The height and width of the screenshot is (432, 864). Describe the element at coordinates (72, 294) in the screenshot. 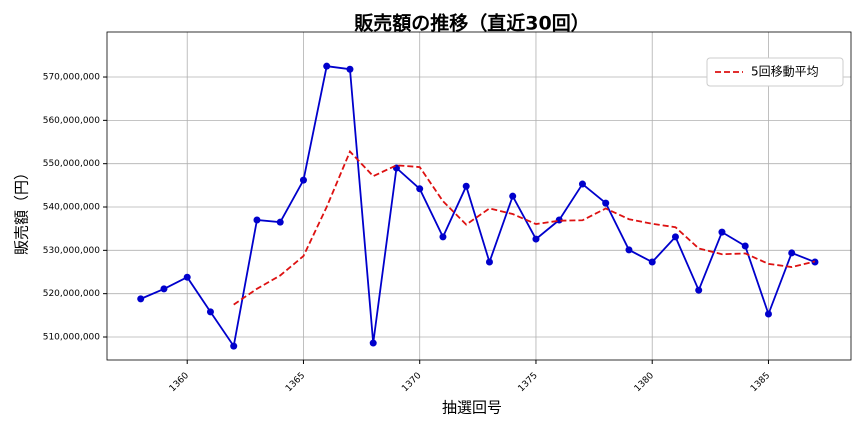

I see `y-tick-label: 520,000,000` at that location.